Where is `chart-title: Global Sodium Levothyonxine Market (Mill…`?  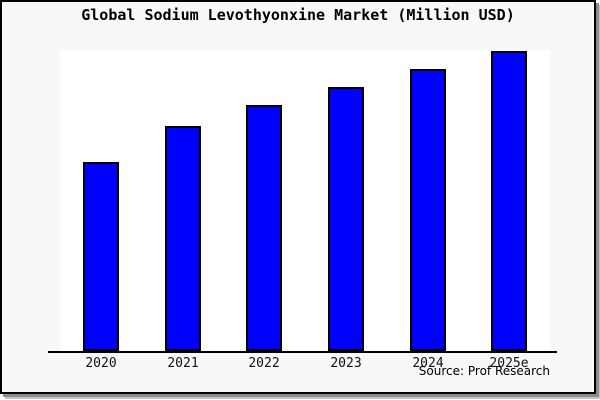
chart-title: Global Sodium Levothyonxine Market (Mill… is located at coordinates (298, 15).